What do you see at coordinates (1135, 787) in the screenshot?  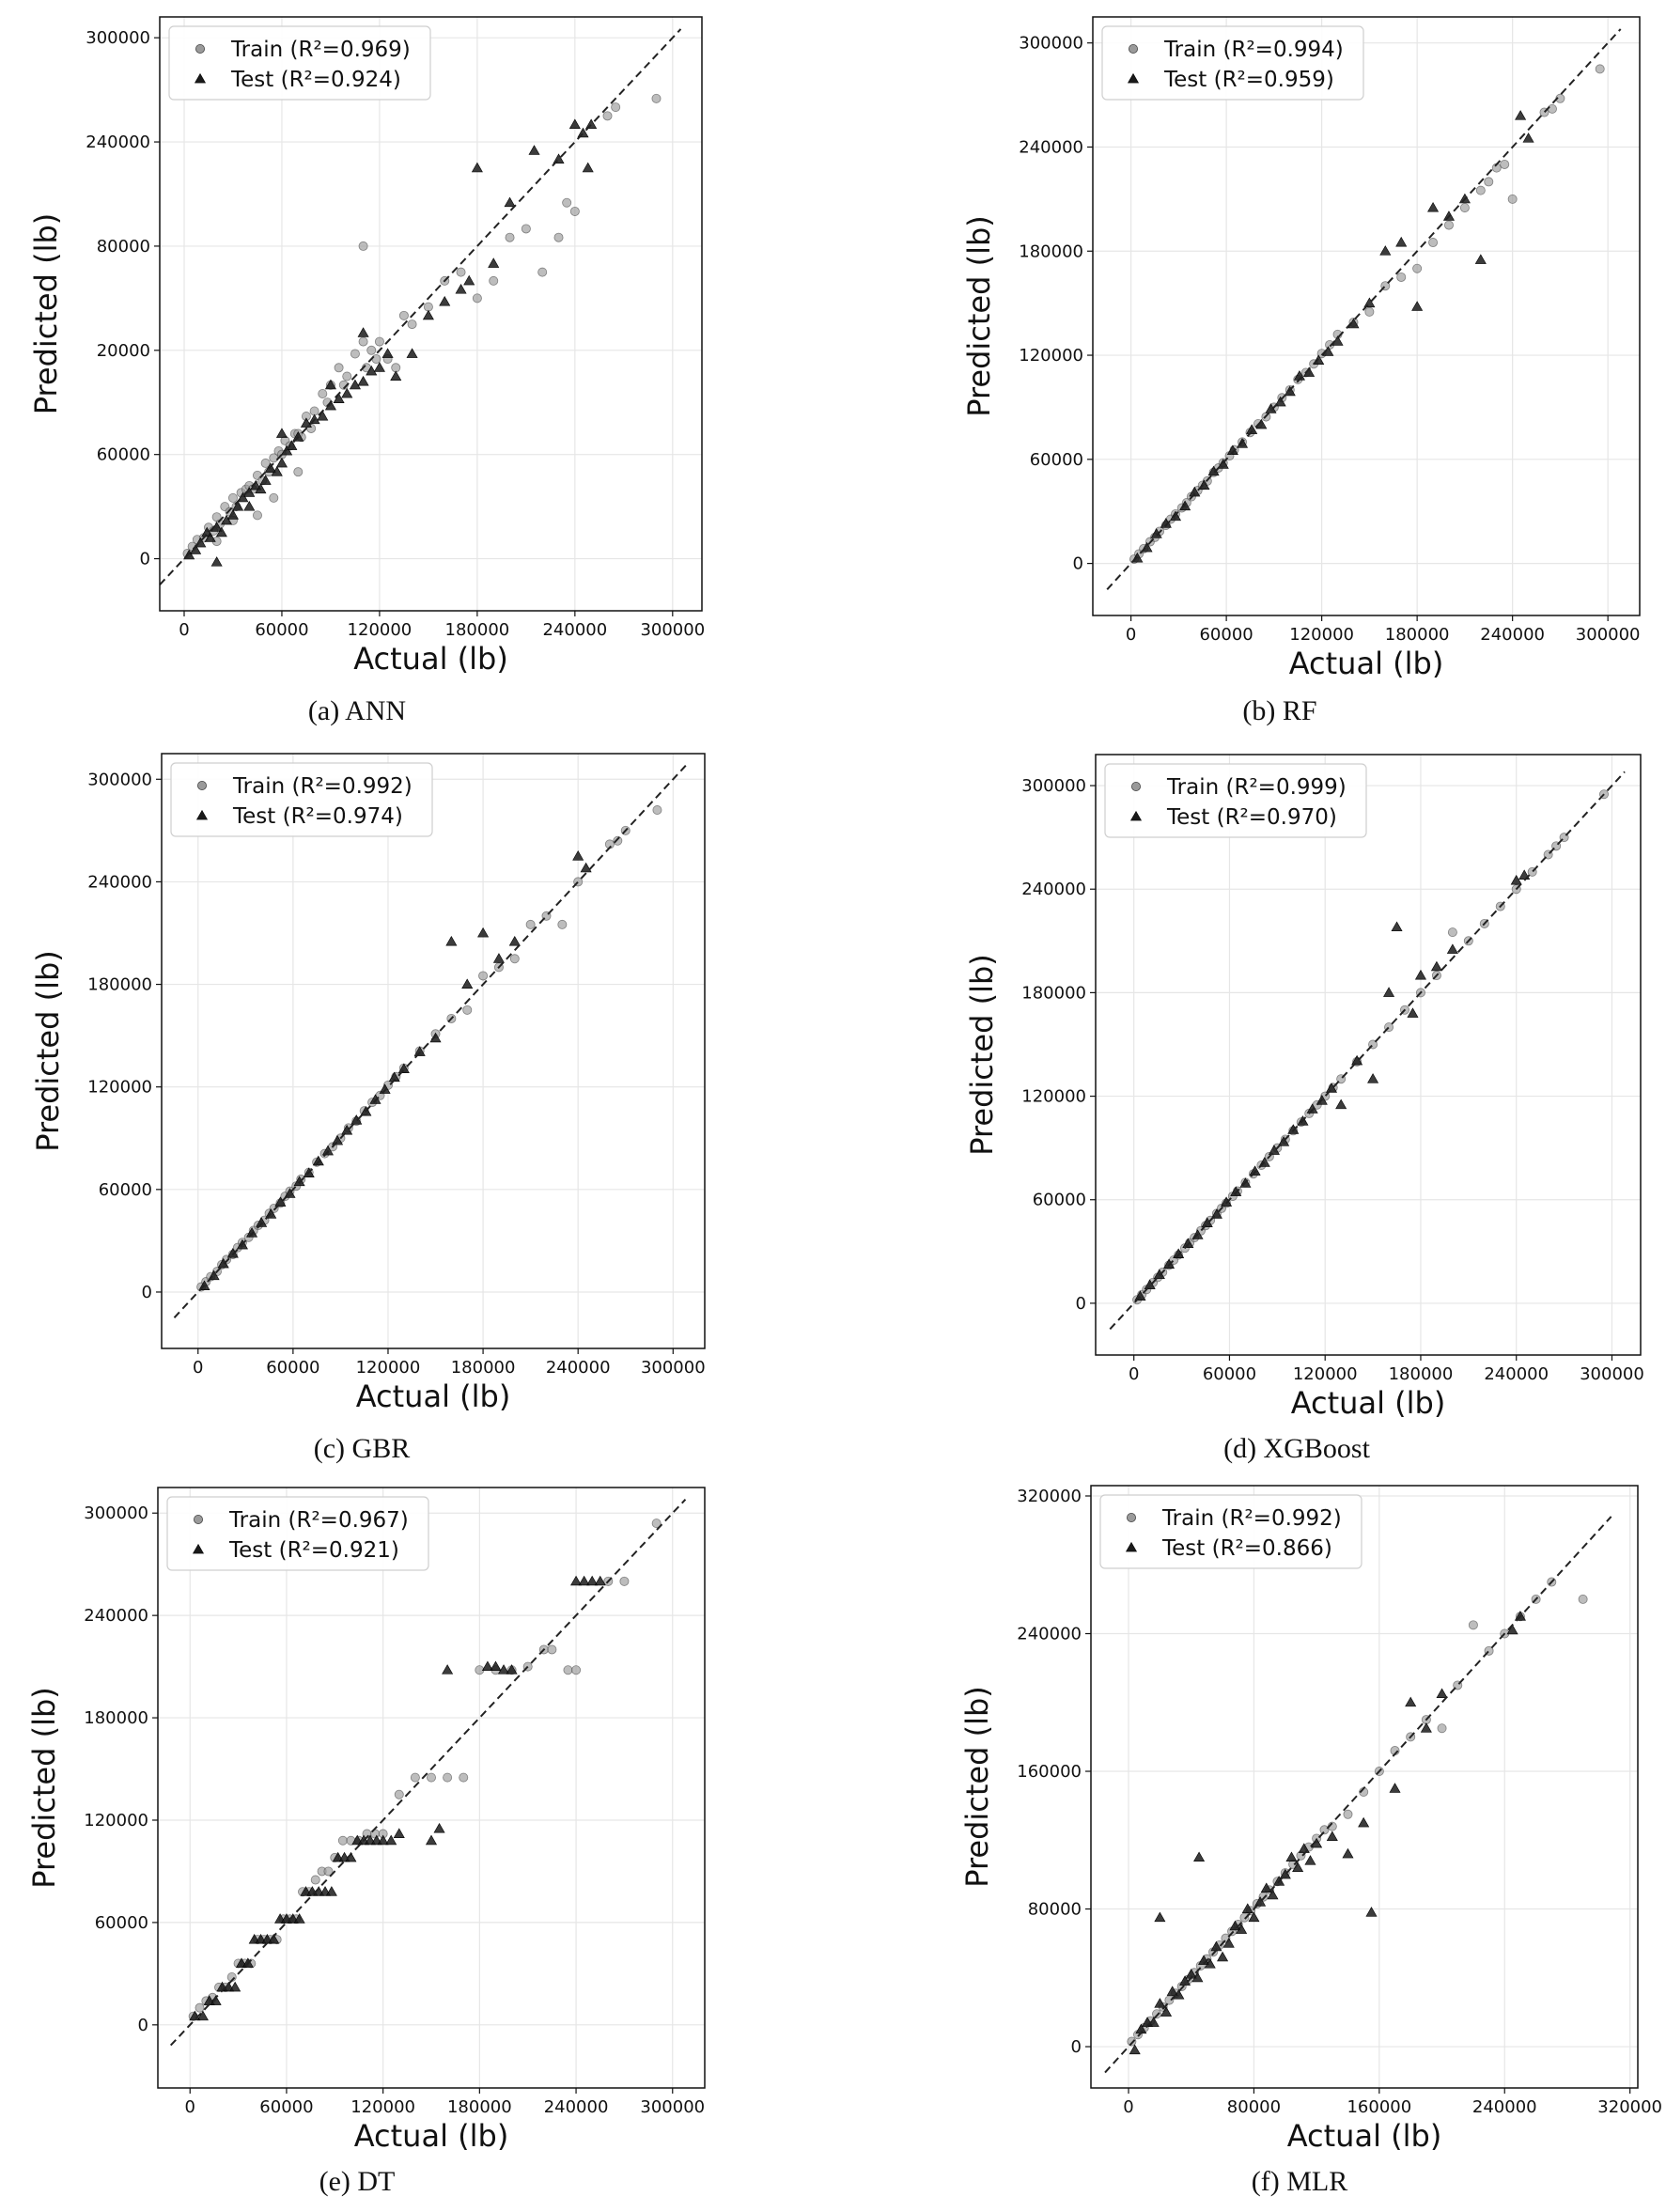 I see `legend-train-marker` at bounding box center [1135, 787].